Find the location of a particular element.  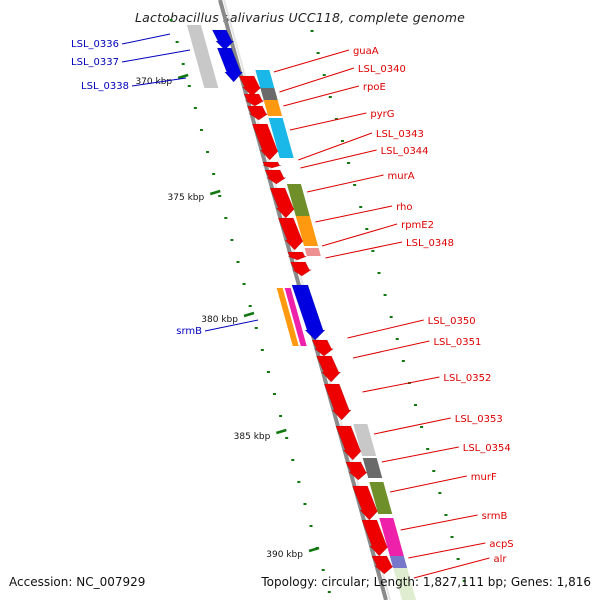

ruler-label: 370 kbp is located at coordinates (153, 82).